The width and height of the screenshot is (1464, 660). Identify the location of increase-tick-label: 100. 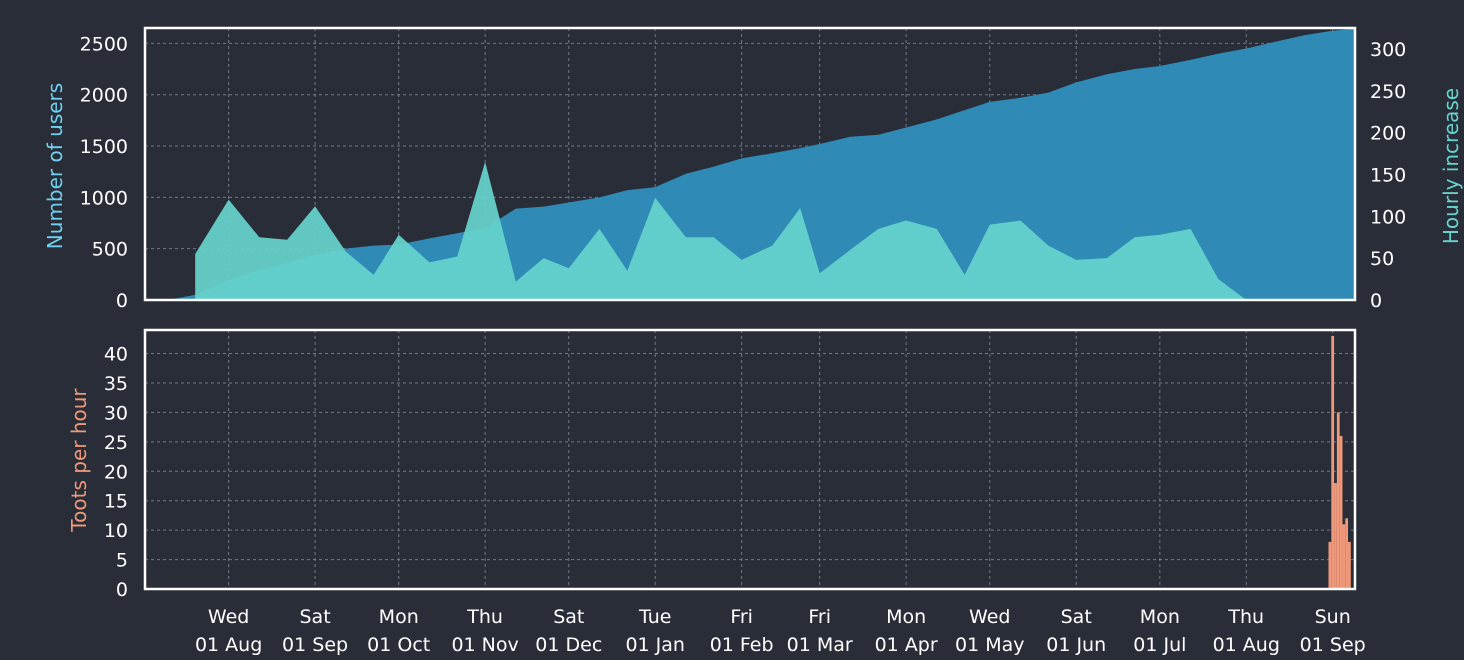
(1388, 217).